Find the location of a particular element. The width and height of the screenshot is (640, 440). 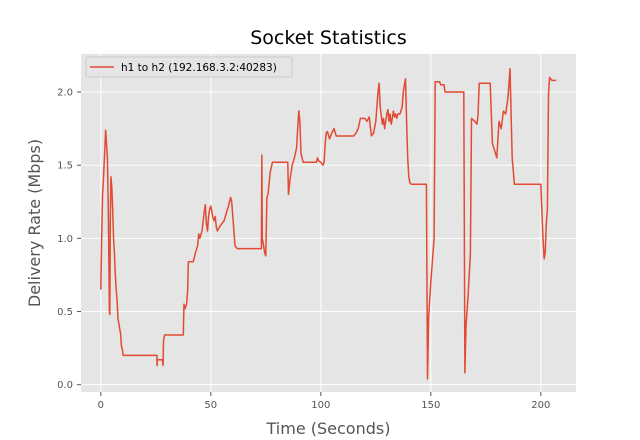

legend-box is located at coordinates (189, 67).